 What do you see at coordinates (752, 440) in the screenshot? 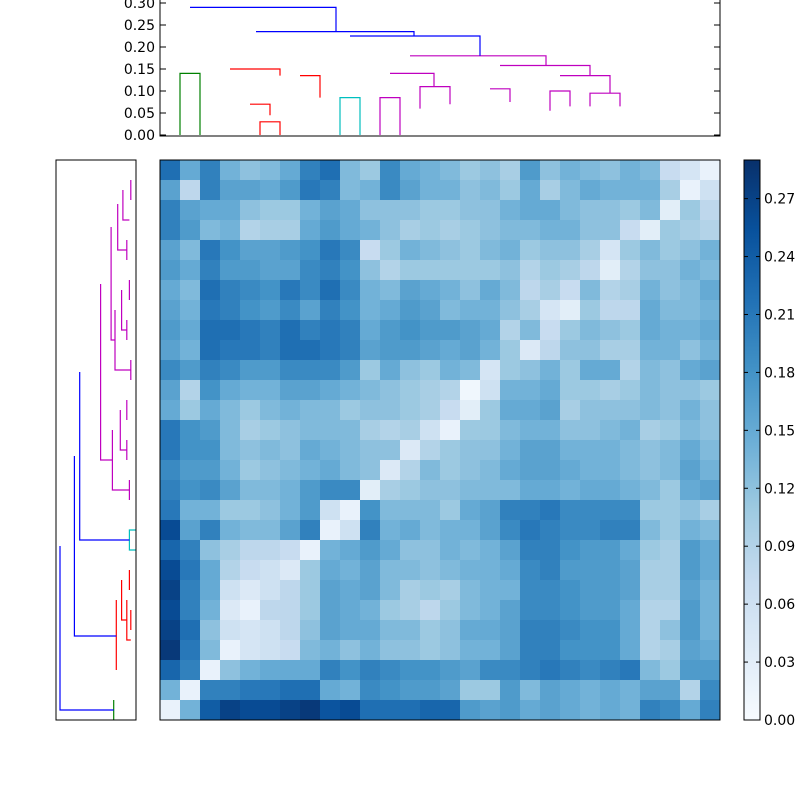
I see `colorbar-frame` at bounding box center [752, 440].